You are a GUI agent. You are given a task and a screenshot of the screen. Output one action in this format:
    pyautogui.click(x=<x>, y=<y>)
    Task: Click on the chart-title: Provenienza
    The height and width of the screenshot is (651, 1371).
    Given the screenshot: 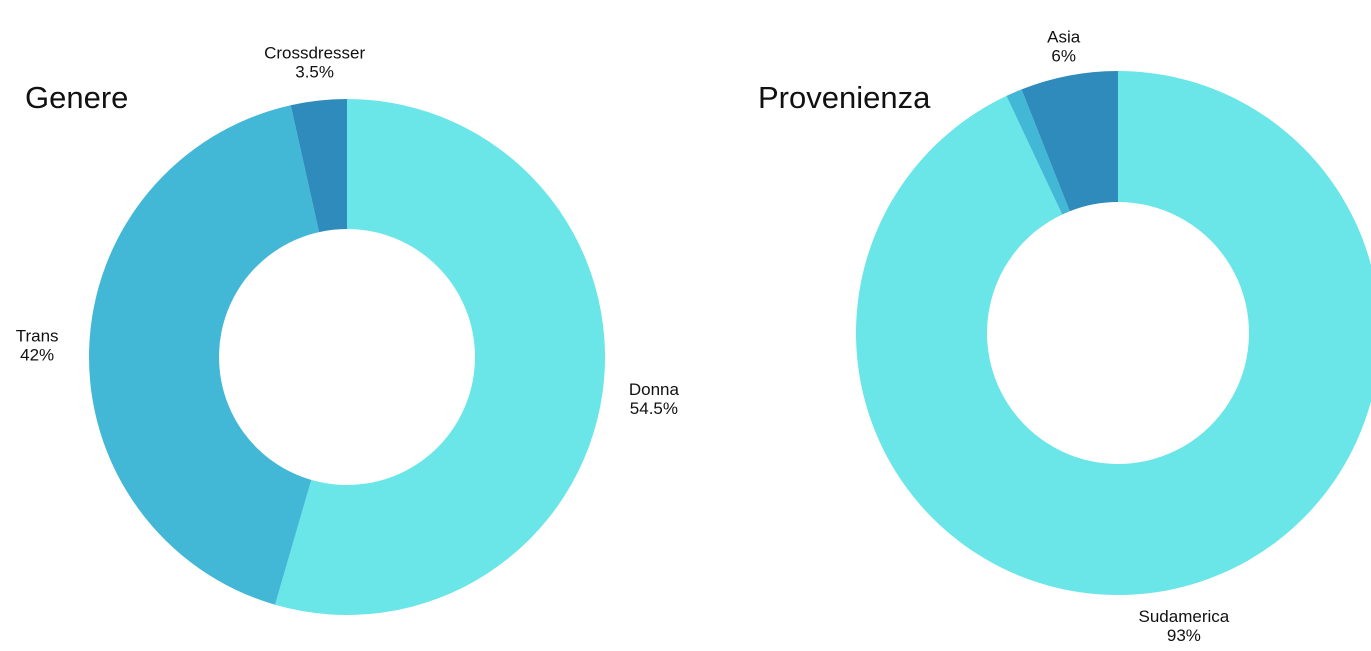 What is the action you would take?
    pyautogui.click(x=844, y=97)
    